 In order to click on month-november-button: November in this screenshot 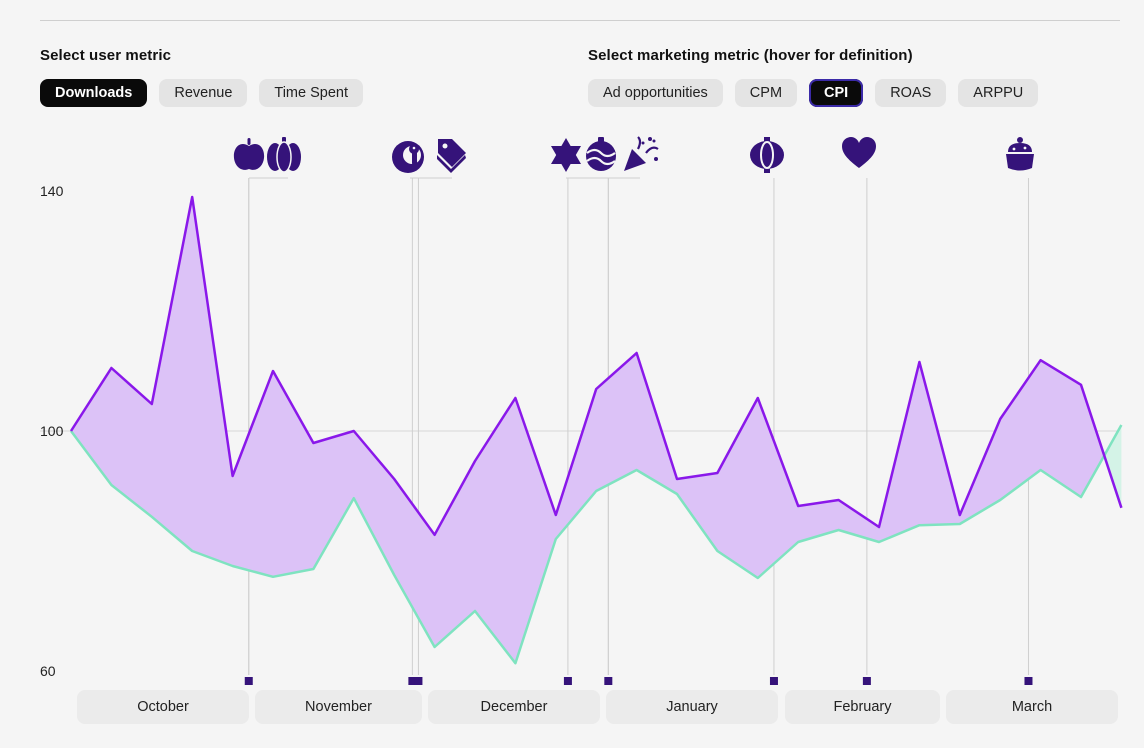, I will do `click(338, 707)`.